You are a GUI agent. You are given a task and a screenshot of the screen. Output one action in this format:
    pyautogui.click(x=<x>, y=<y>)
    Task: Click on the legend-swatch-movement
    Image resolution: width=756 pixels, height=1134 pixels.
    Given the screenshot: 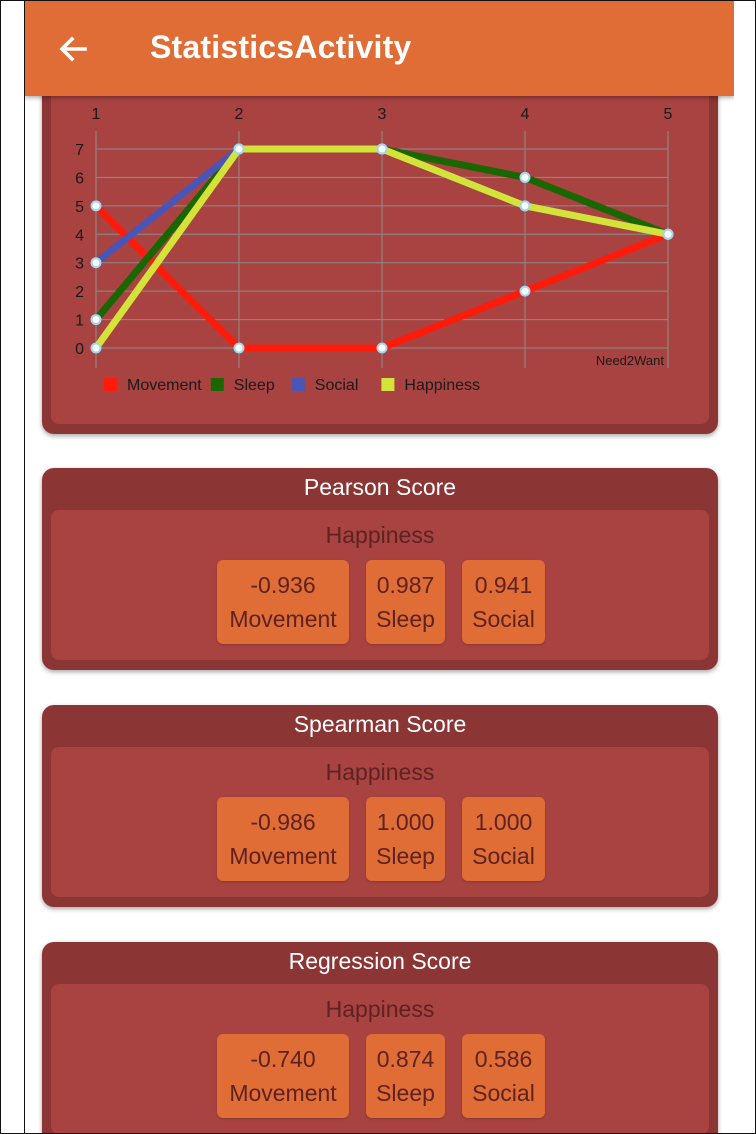 What is the action you would take?
    pyautogui.click(x=110, y=384)
    